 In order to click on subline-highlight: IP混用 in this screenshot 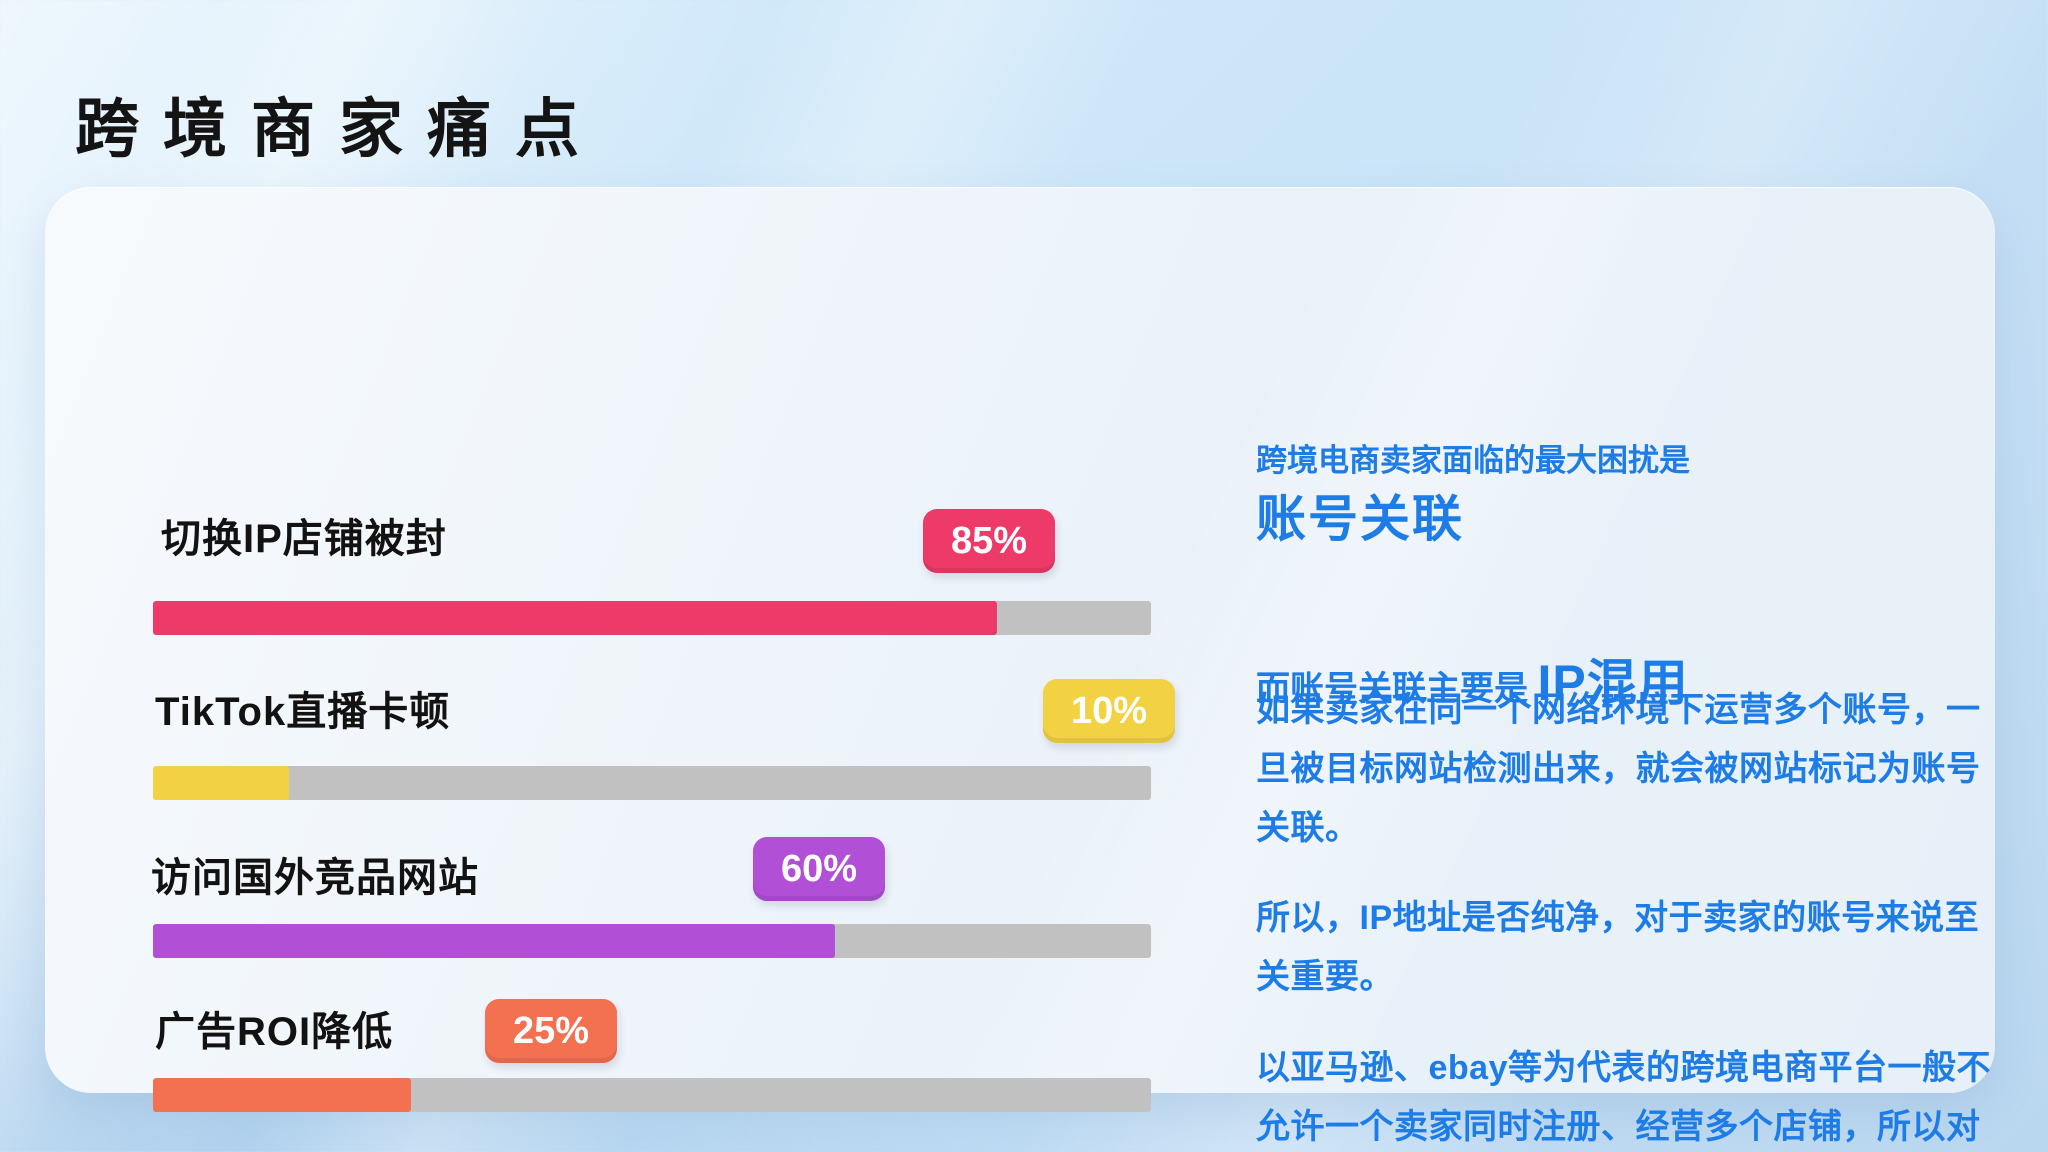, I will do `click(1613, 683)`.